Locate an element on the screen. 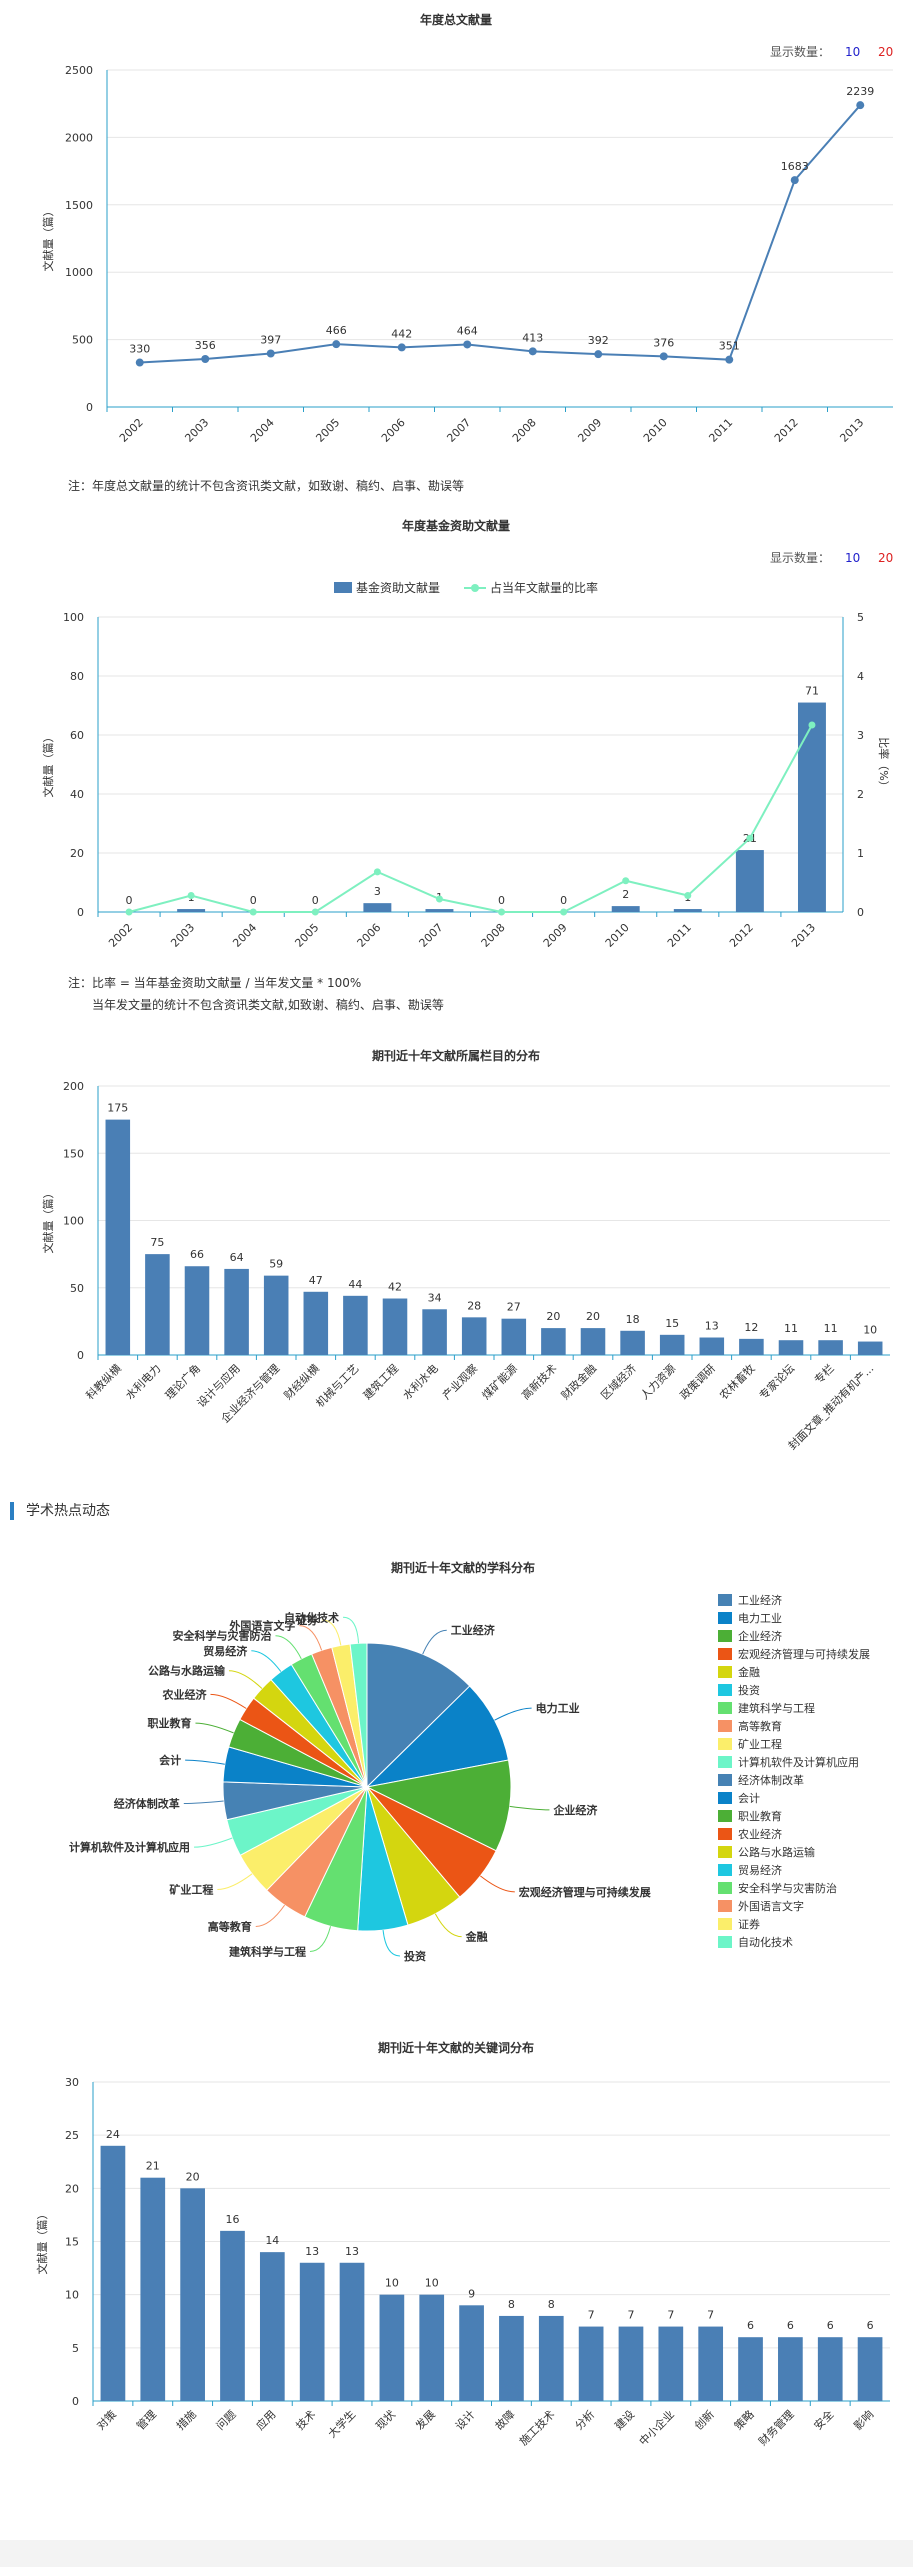 Image resolution: width=913 pixels, height=2567 pixels. legend-label: 公路与水路运输 is located at coordinates (776, 1852).